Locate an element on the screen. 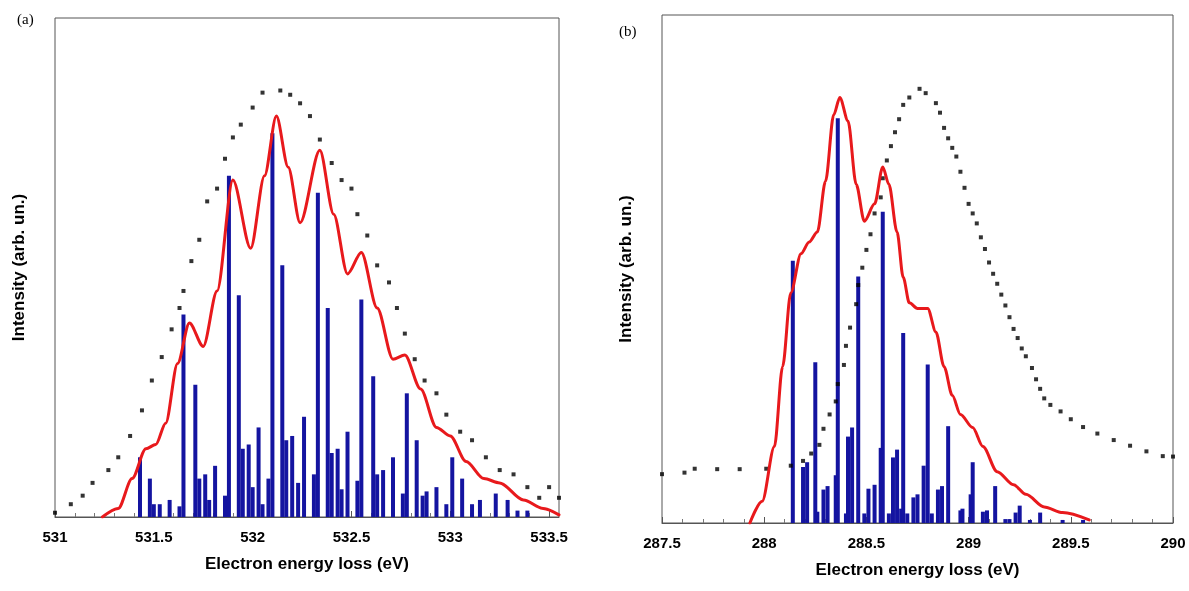  x-tick-label: 532.5 is located at coordinates (351, 536).